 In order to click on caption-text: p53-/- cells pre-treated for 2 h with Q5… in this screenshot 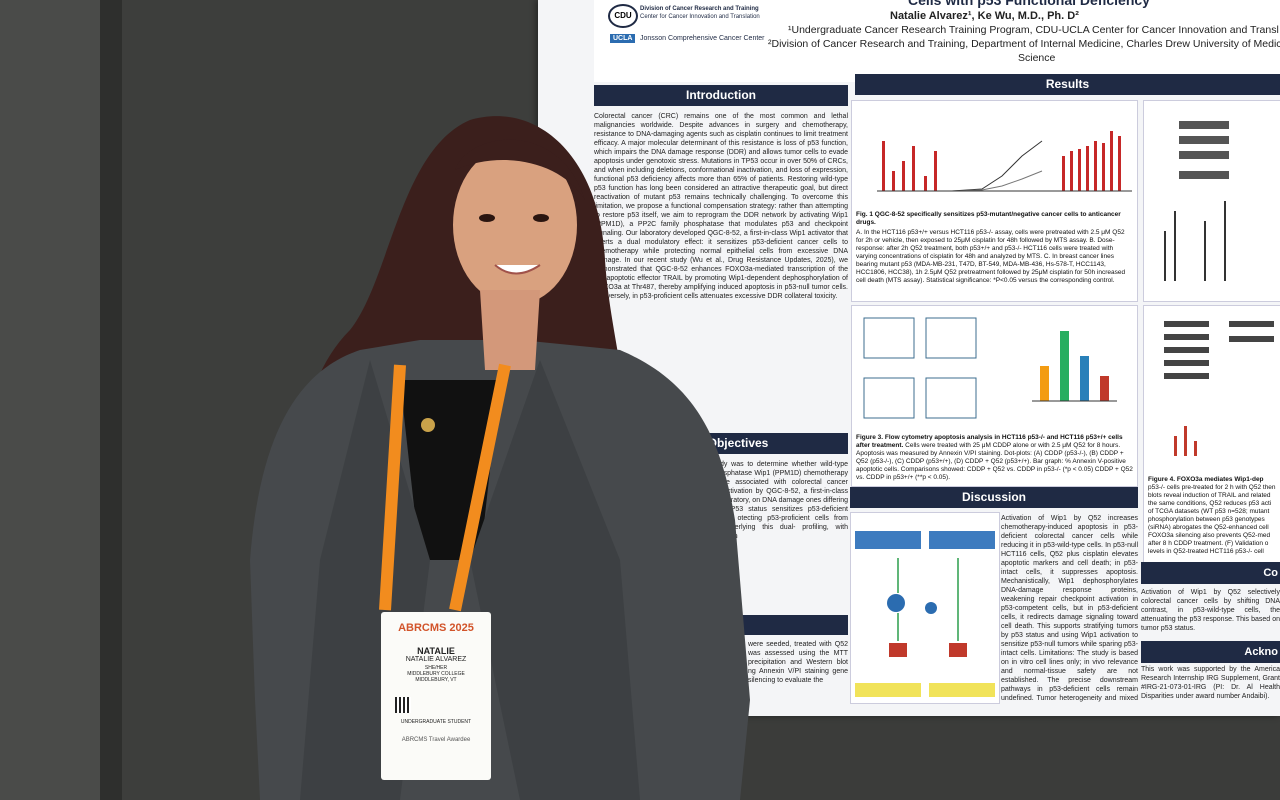, I will do `click(1212, 519)`.